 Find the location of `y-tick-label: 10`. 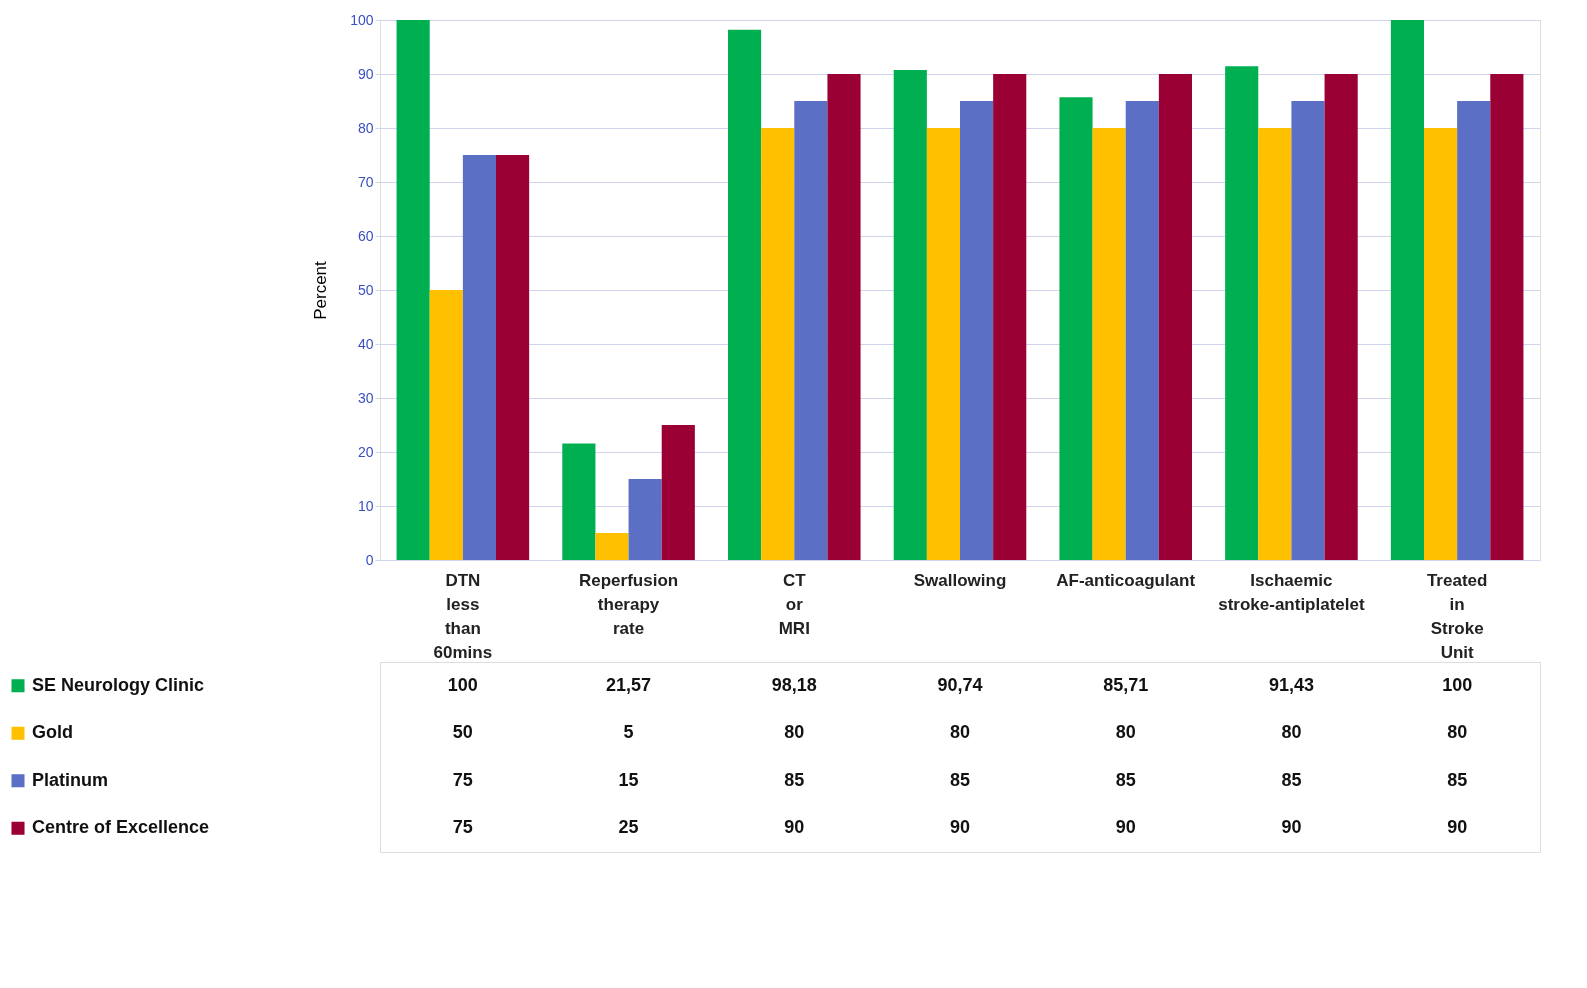

y-tick-label: 10 is located at coordinates (365, 505).